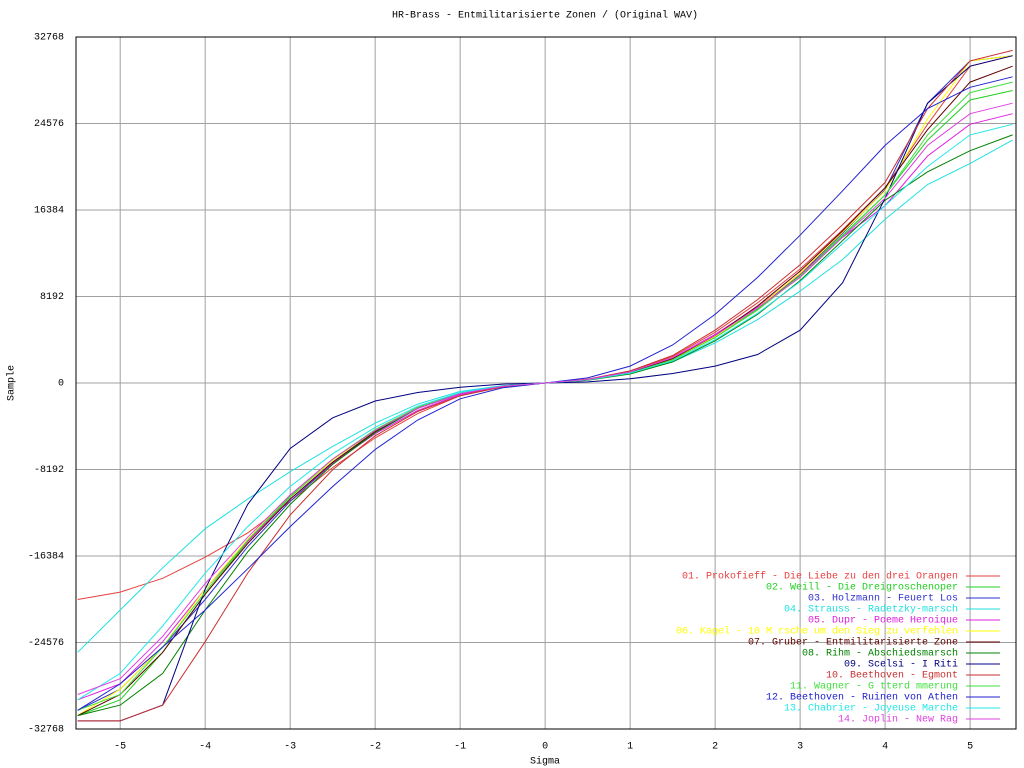  What do you see at coordinates (545, 762) in the screenshot?
I see `x-axis-label: Sigma` at bounding box center [545, 762].